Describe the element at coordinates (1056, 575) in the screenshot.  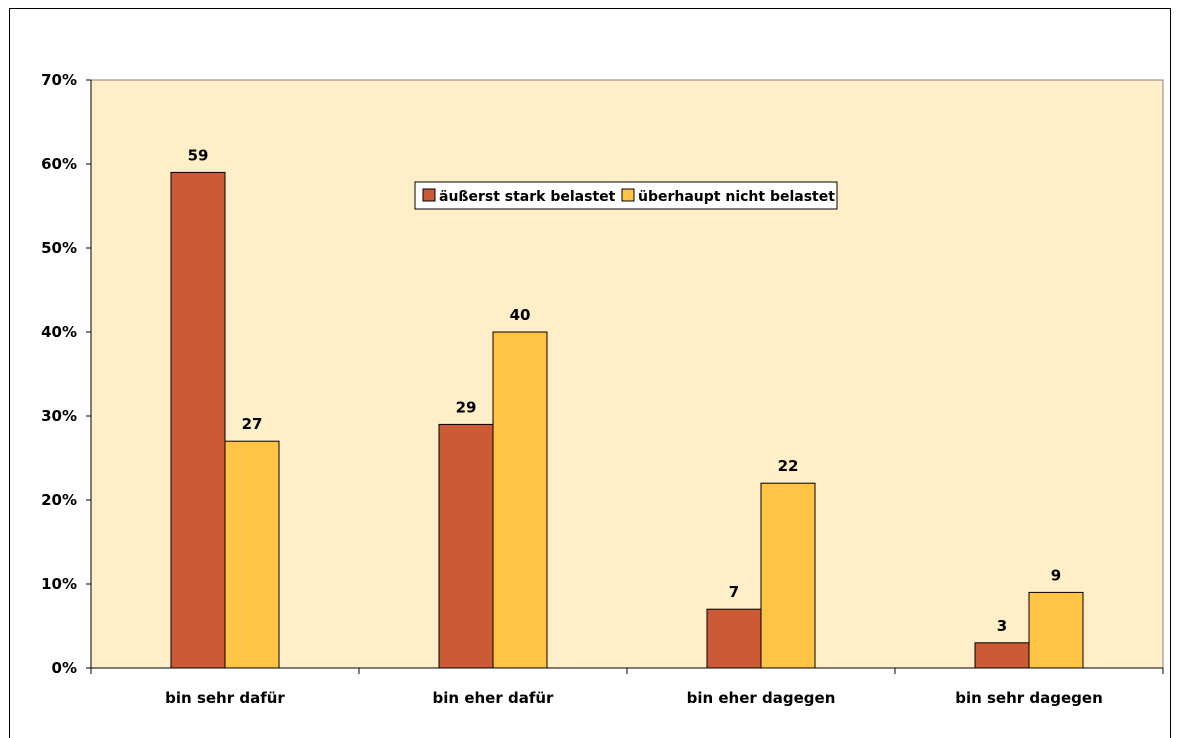
I see `data-label: 9` at that location.